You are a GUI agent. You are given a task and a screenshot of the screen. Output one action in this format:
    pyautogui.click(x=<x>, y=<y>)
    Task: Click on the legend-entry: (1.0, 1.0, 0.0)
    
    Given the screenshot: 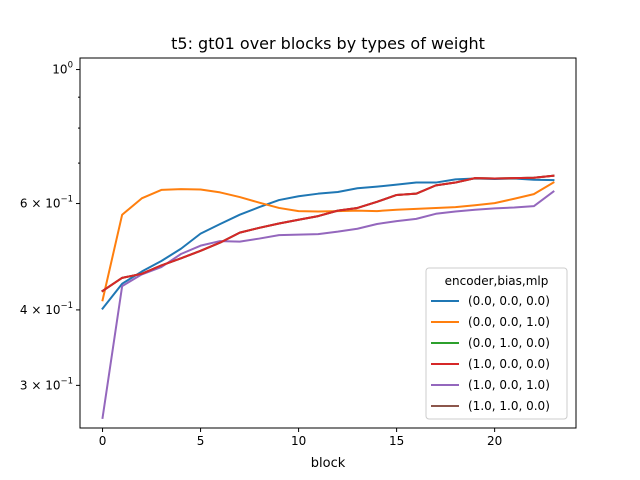 What is the action you would take?
    pyautogui.click(x=509, y=406)
    